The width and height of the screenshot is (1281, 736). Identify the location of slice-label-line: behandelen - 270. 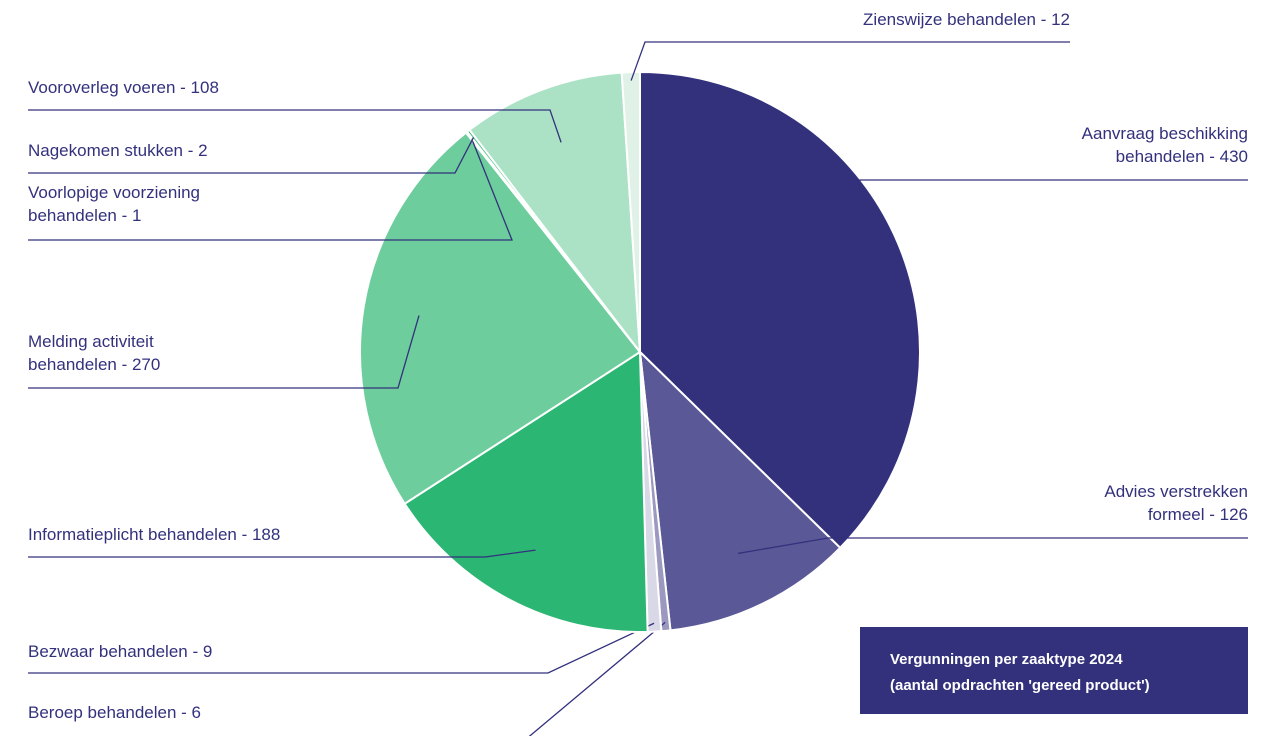
(94, 364).